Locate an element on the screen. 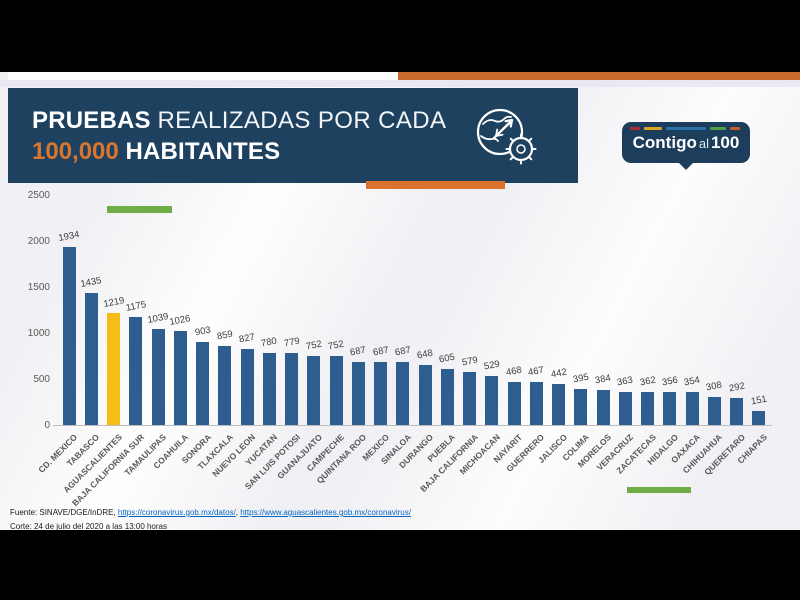 This screenshot has height=600, width=800. logo-word-contigo: Contigo is located at coordinates (664, 142).